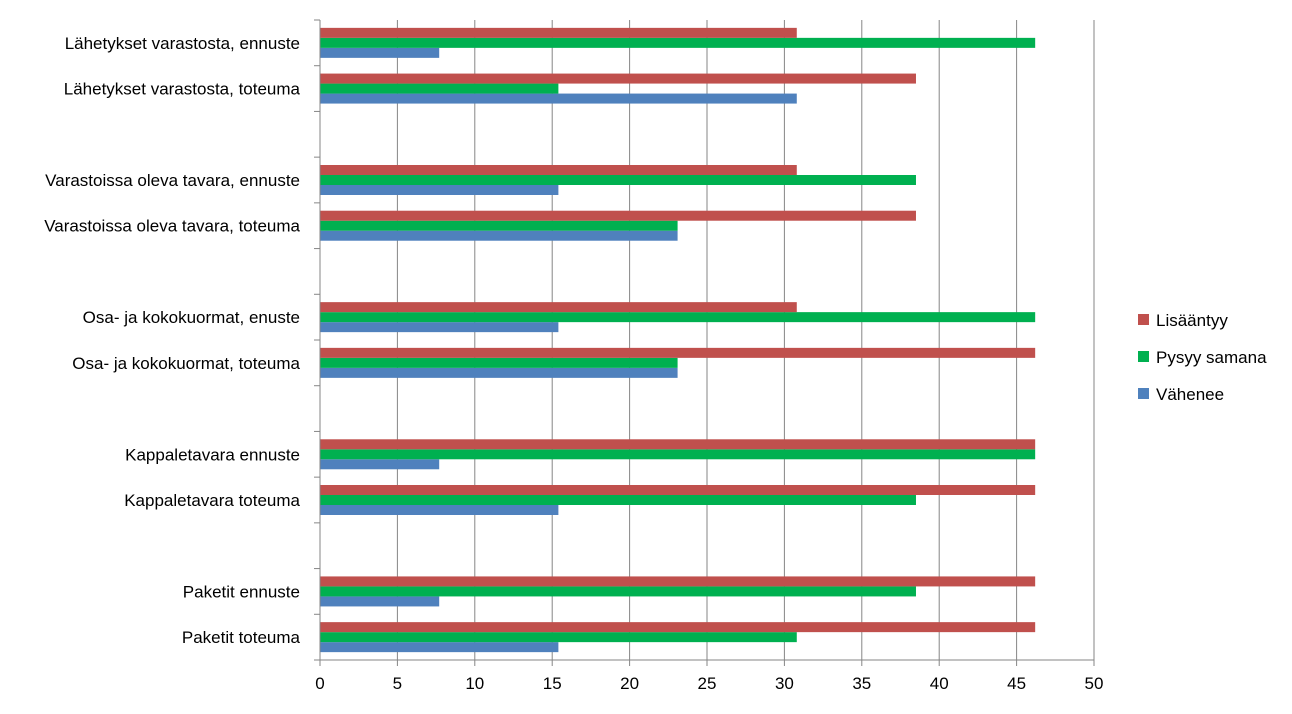 Image resolution: width=1292 pixels, height=714 pixels. What do you see at coordinates (191, 317) in the screenshot?
I see `category-label: Osa- ja kokokuormat, enuste` at bounding box center [191, 317].